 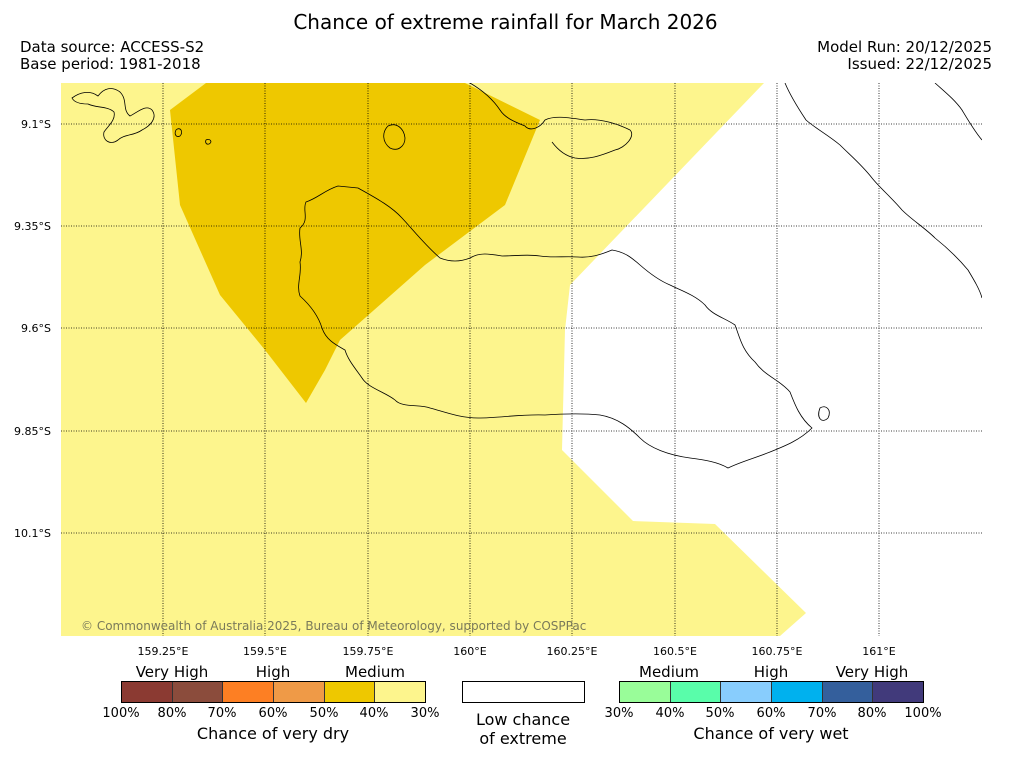 What do you see at coordinates (822, 713) in the screenshot?
I see `wet-tick: 70%` at bounding box center [822, 713].